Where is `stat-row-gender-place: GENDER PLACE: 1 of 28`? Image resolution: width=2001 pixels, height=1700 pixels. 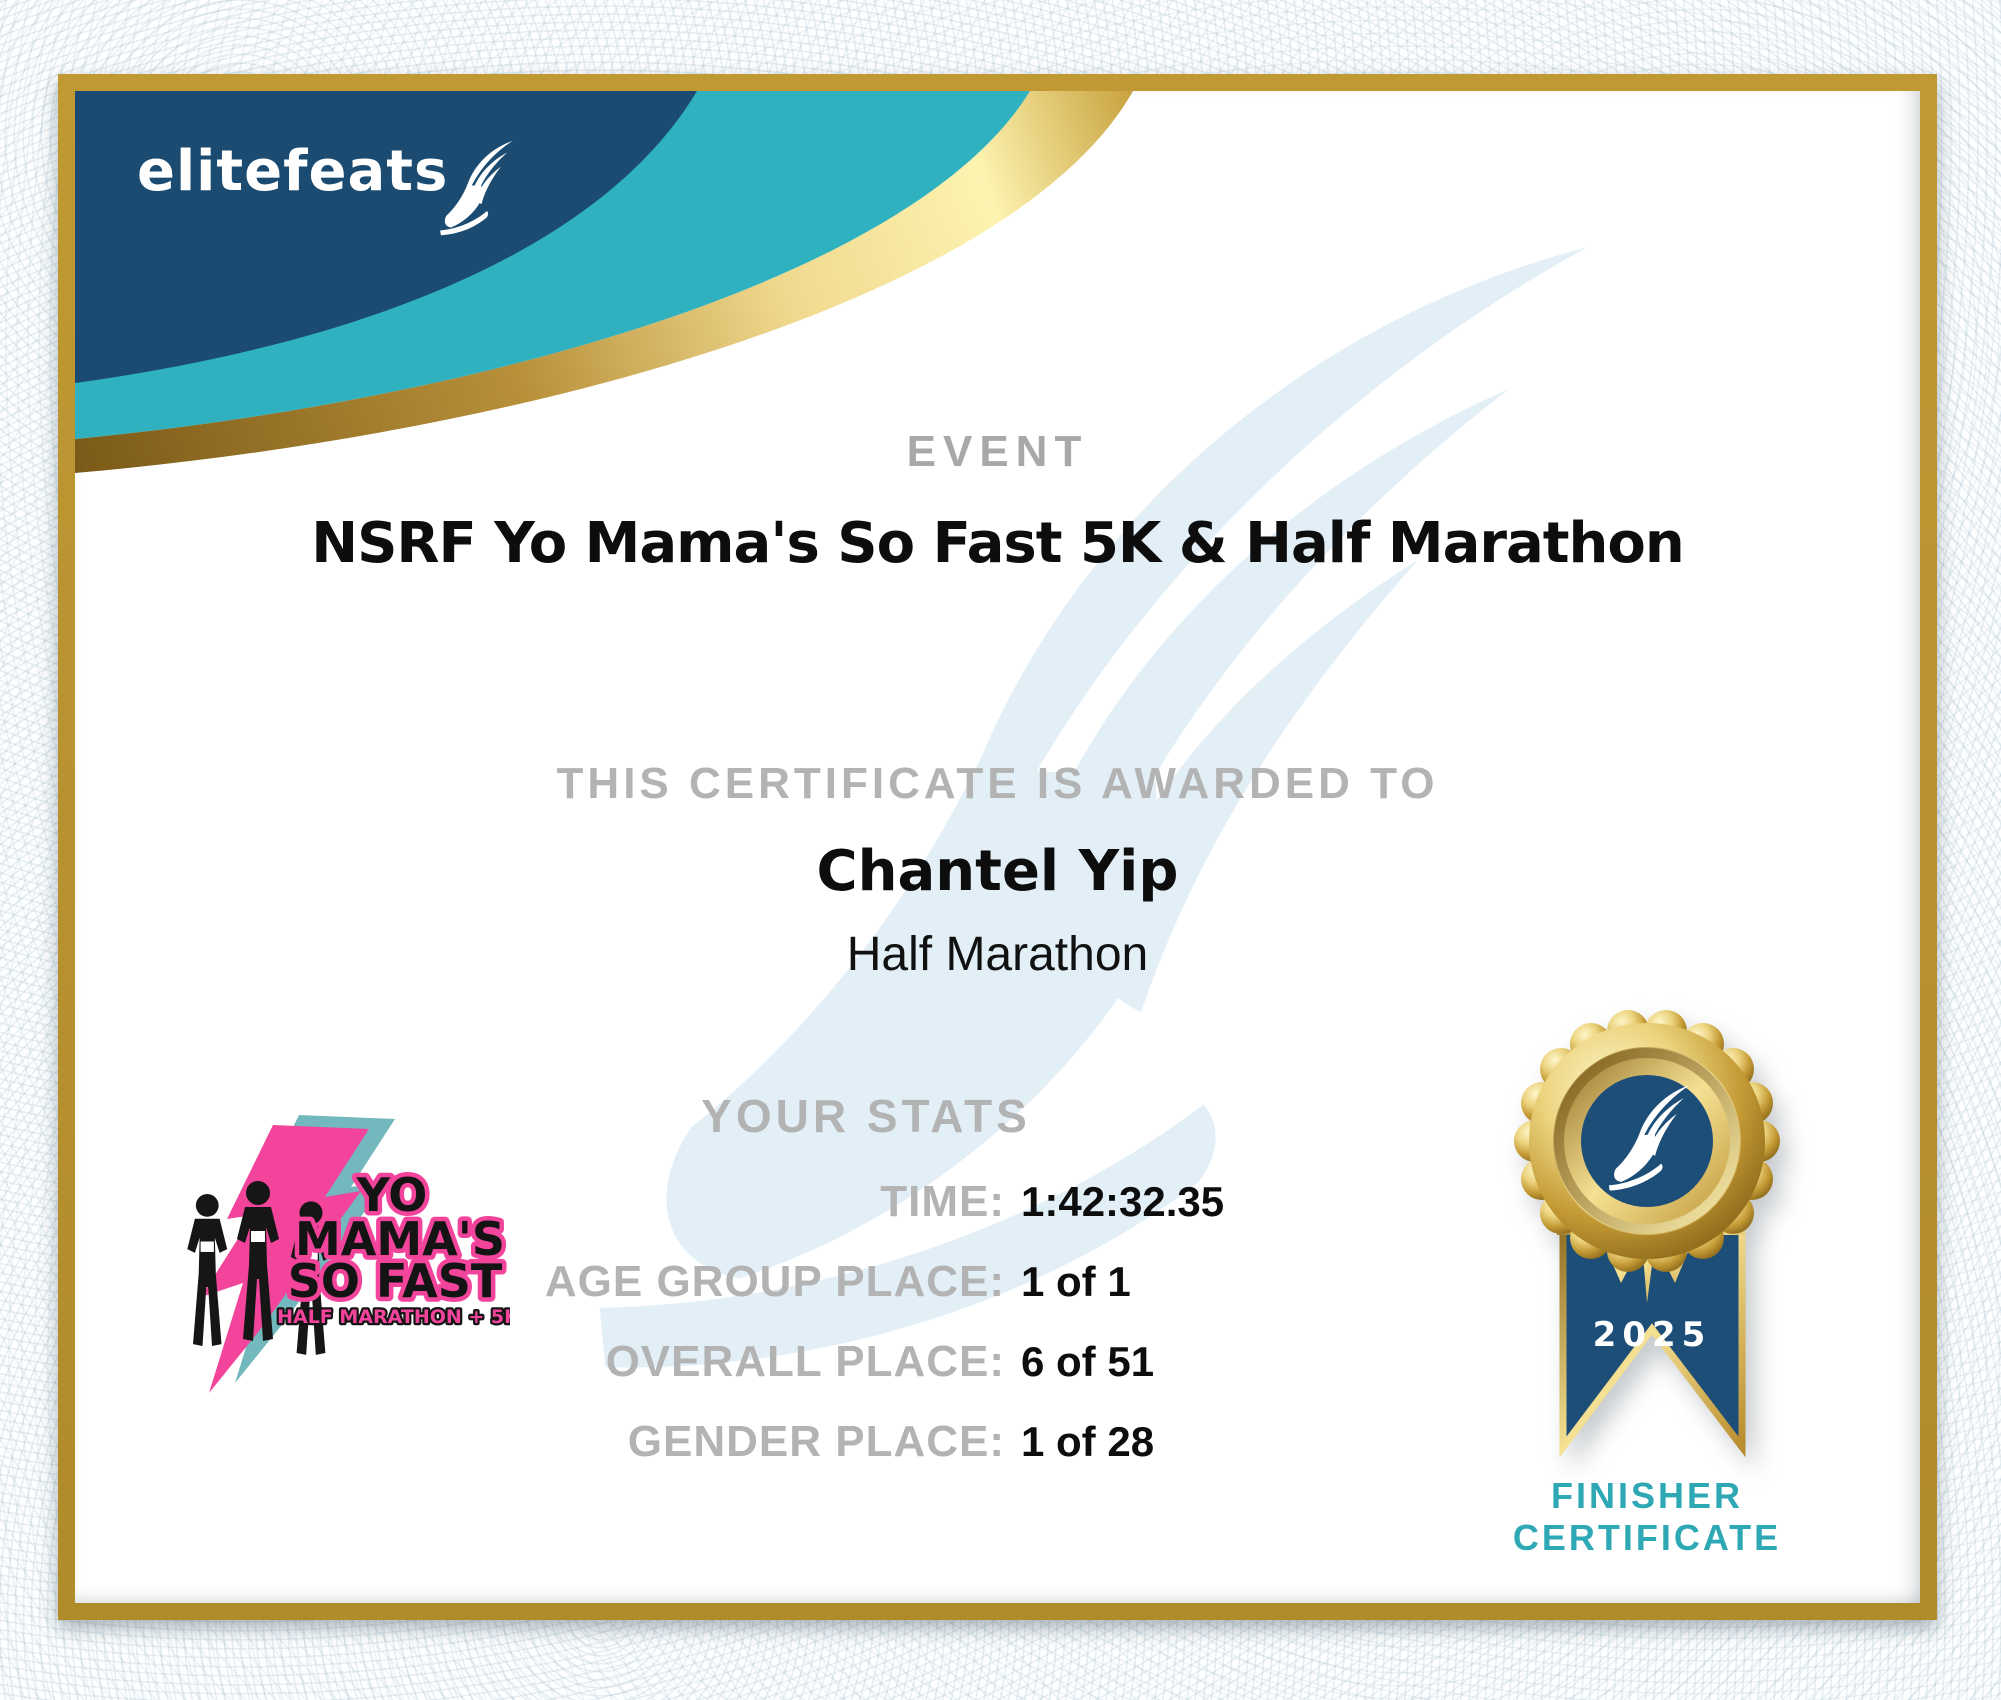 stat-row-gender-place: GENDER PLACE: 1 of 28 is located at coordinates (925, 1443).